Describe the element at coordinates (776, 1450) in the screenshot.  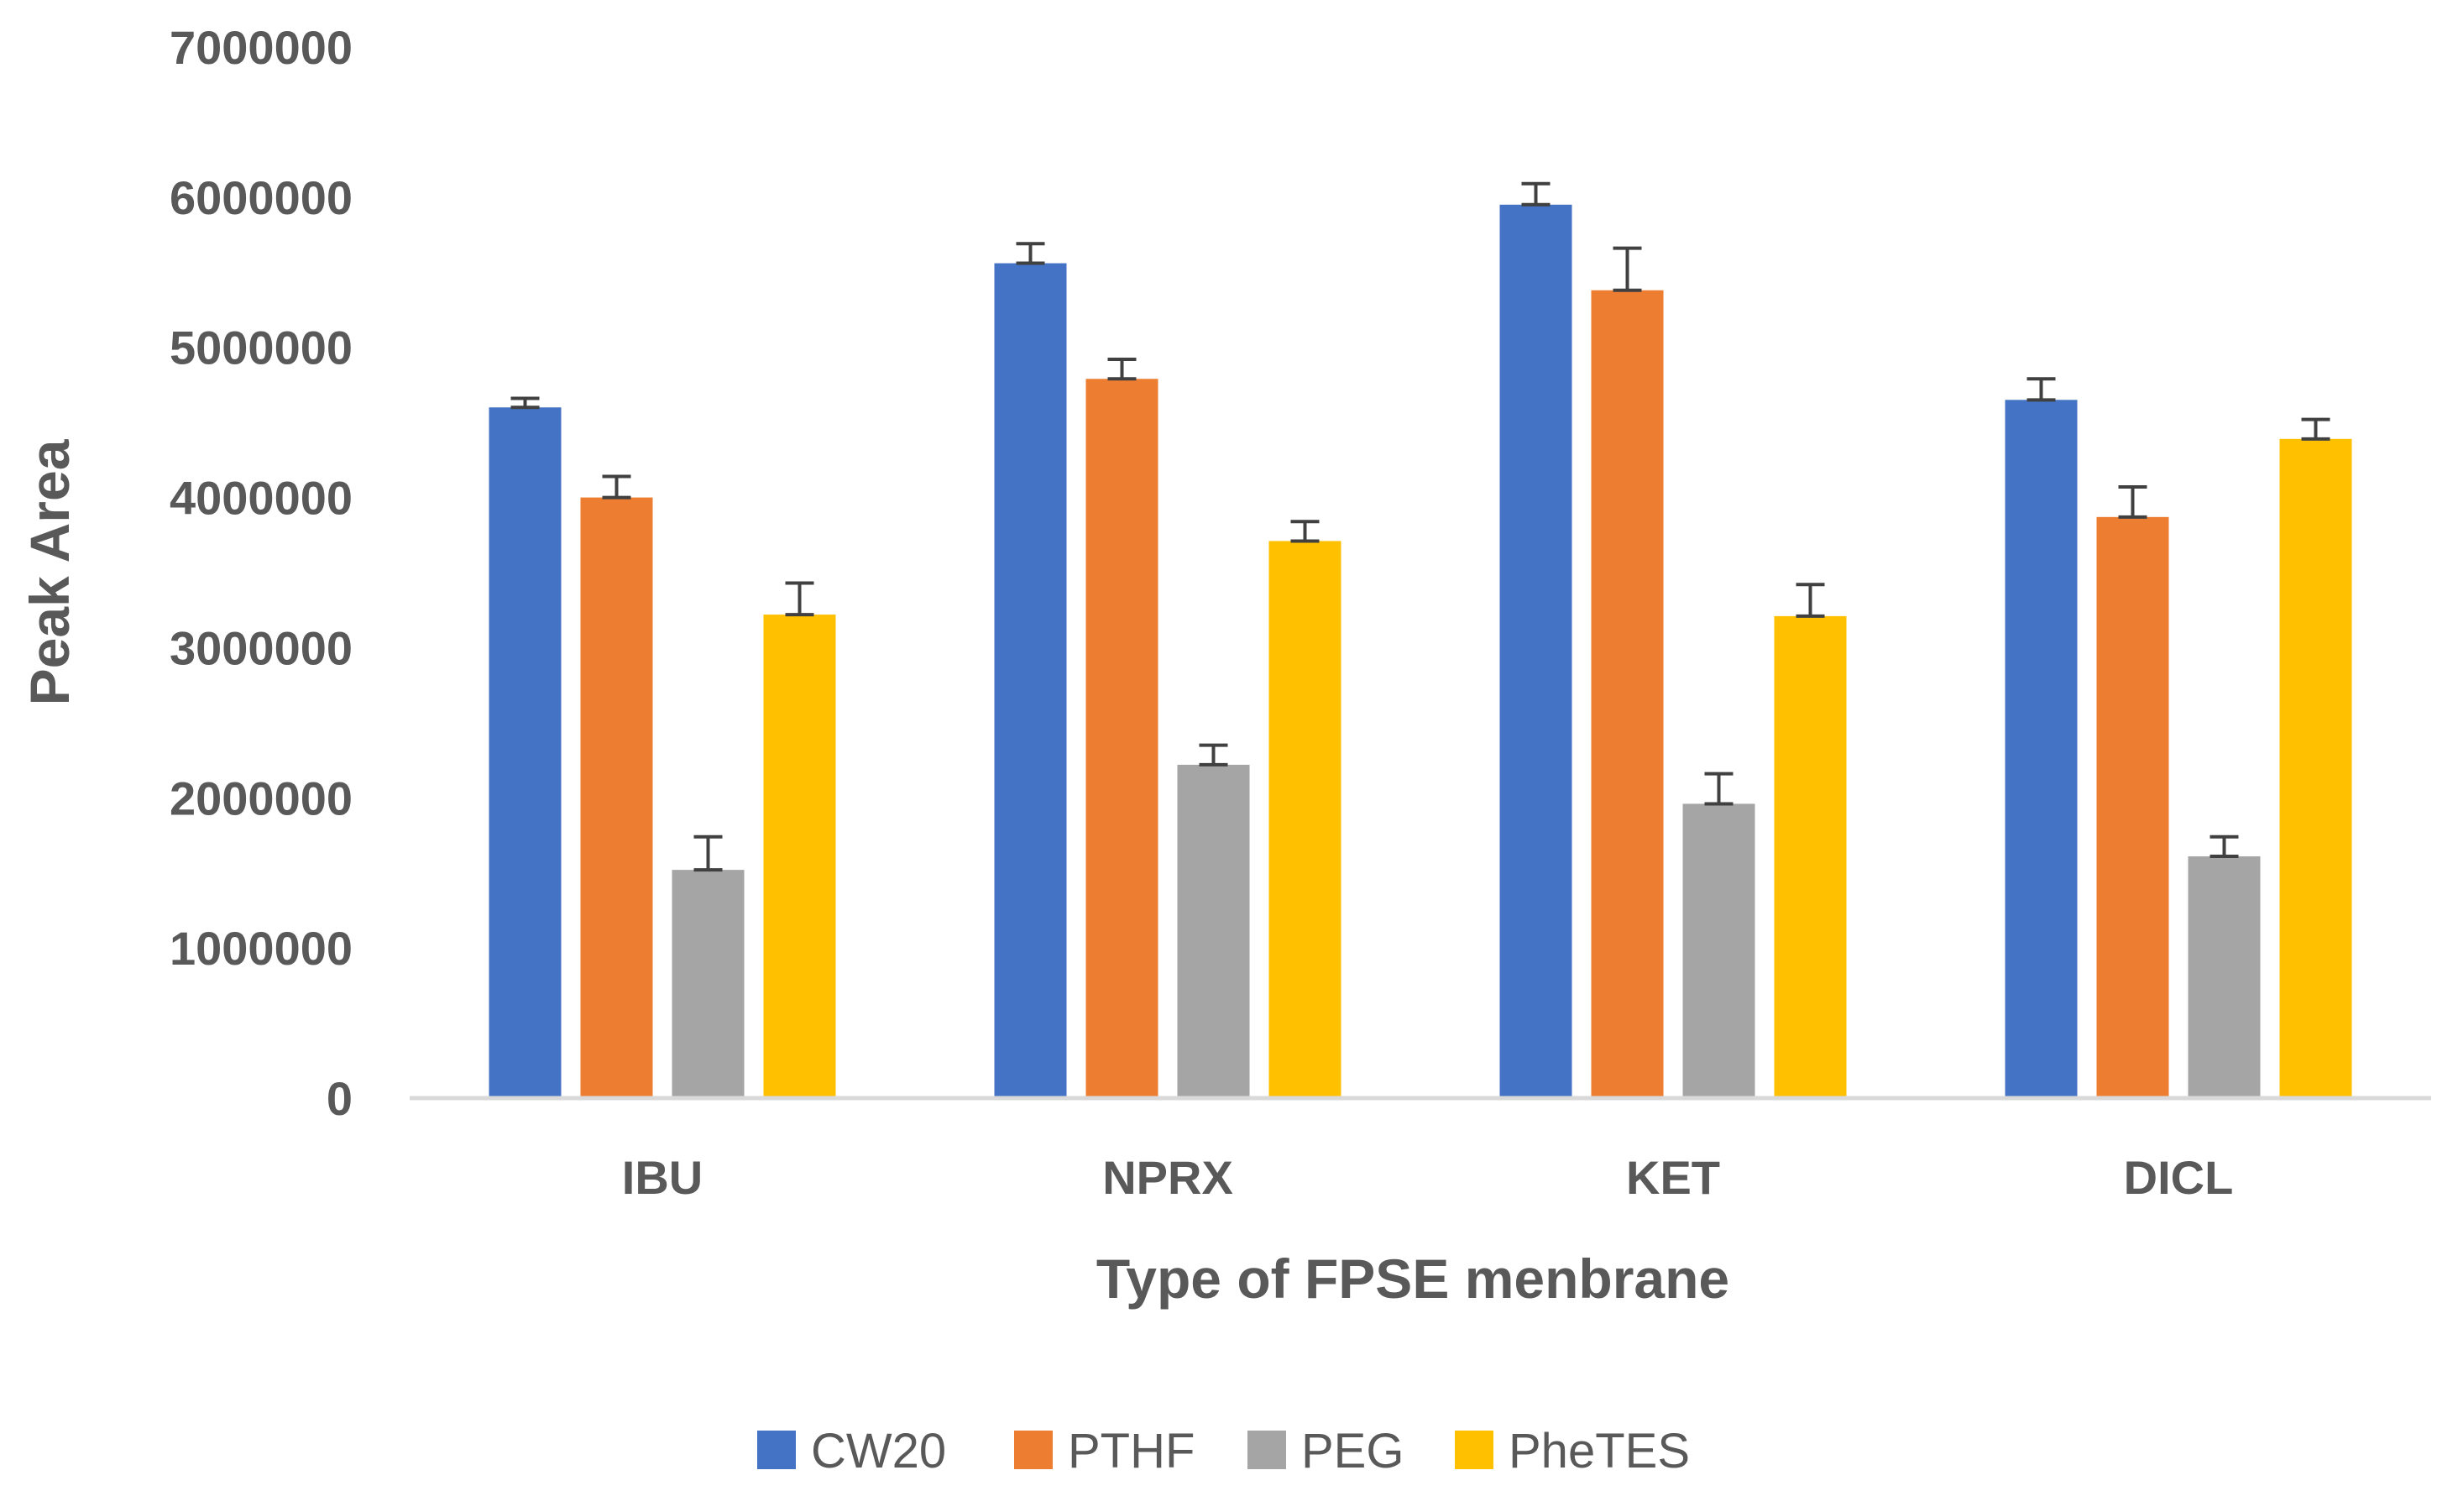
I see `legend-swatch-cw20` at that location.